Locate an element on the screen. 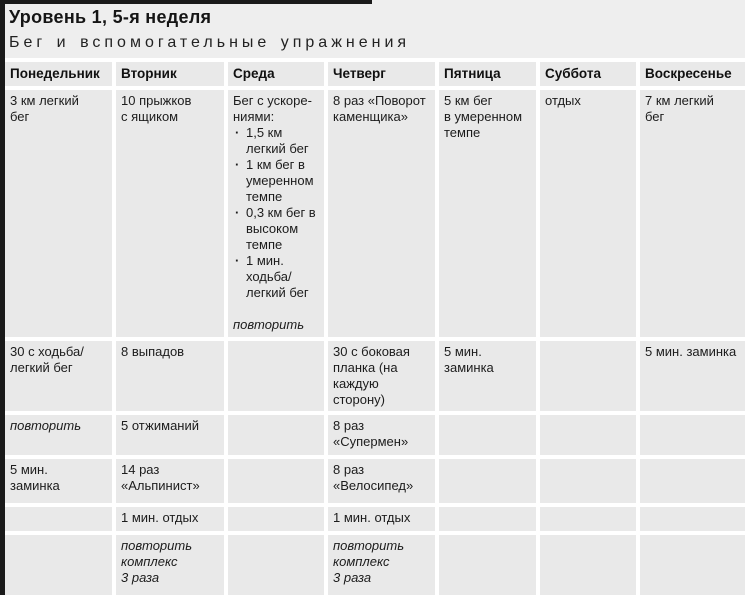 The image size is (745, 595). bullet-text: 1 км бег в умеренном темпе is located at coordinates (280, 180).